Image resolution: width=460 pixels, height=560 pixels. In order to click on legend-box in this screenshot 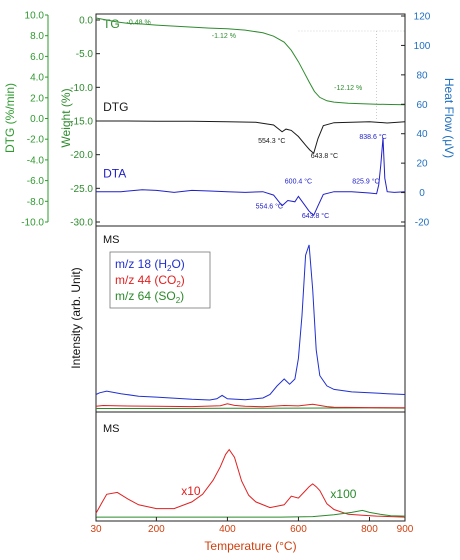, I will do `click(160, 280)`.